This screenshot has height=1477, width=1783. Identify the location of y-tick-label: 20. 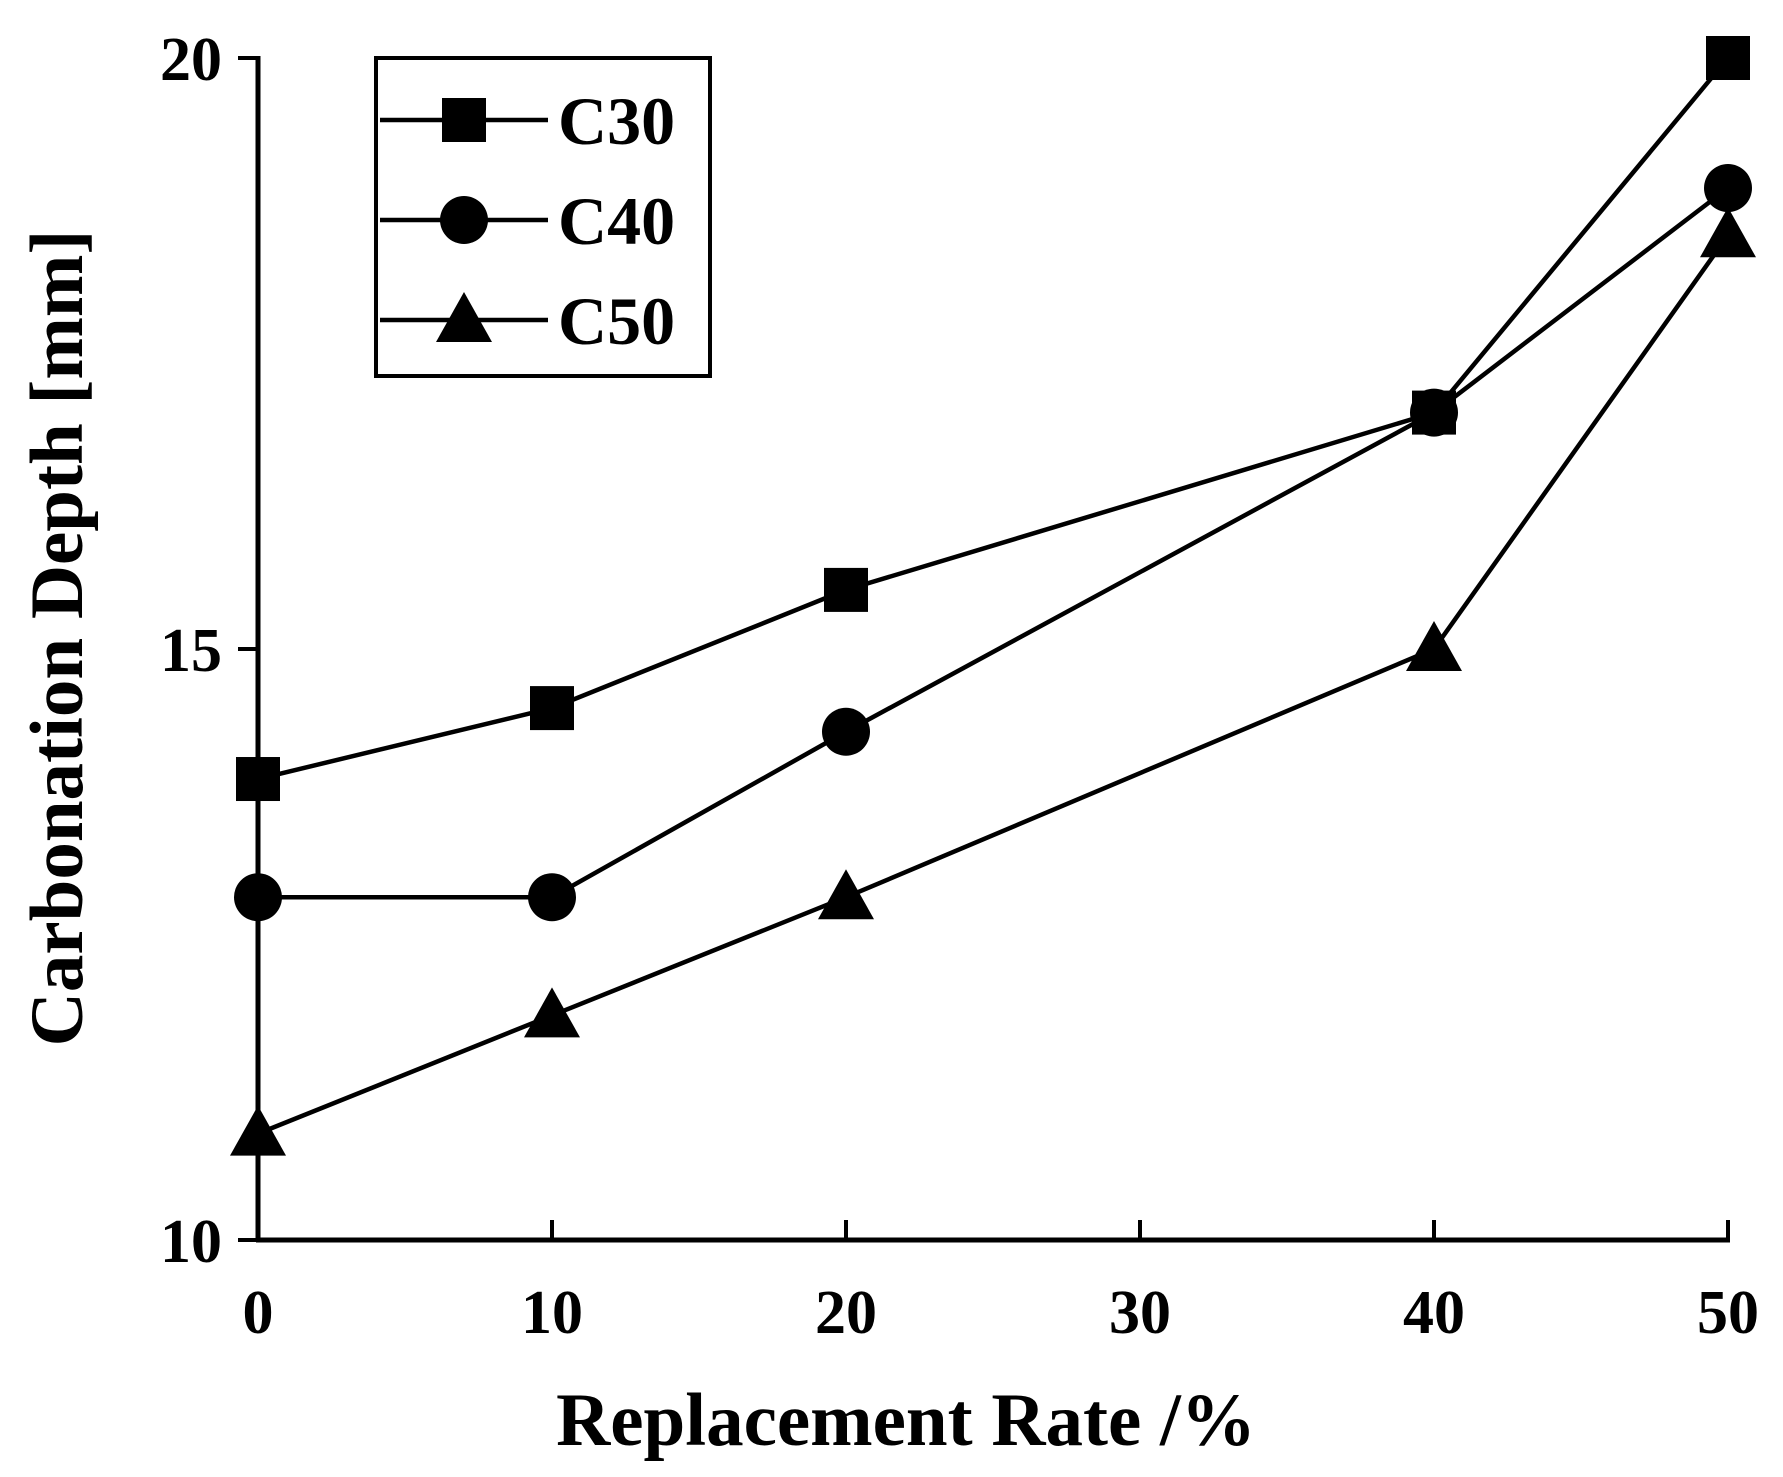
(191, 60).